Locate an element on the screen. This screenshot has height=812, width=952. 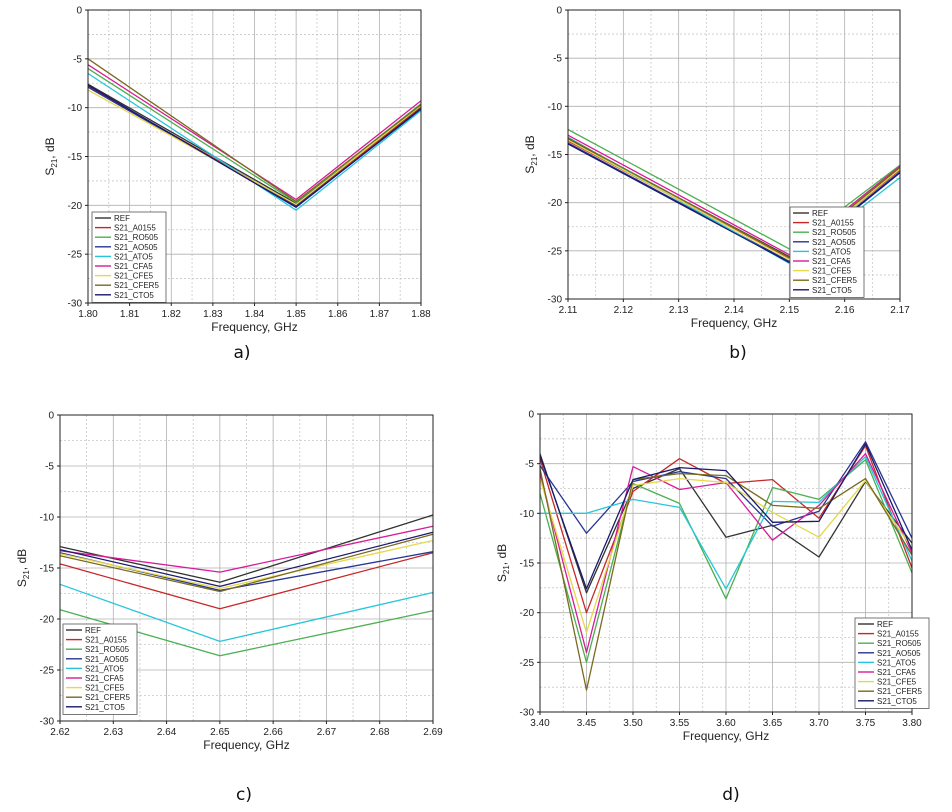
x-tick-label: 1.81 is located at coordinates (130, 314).